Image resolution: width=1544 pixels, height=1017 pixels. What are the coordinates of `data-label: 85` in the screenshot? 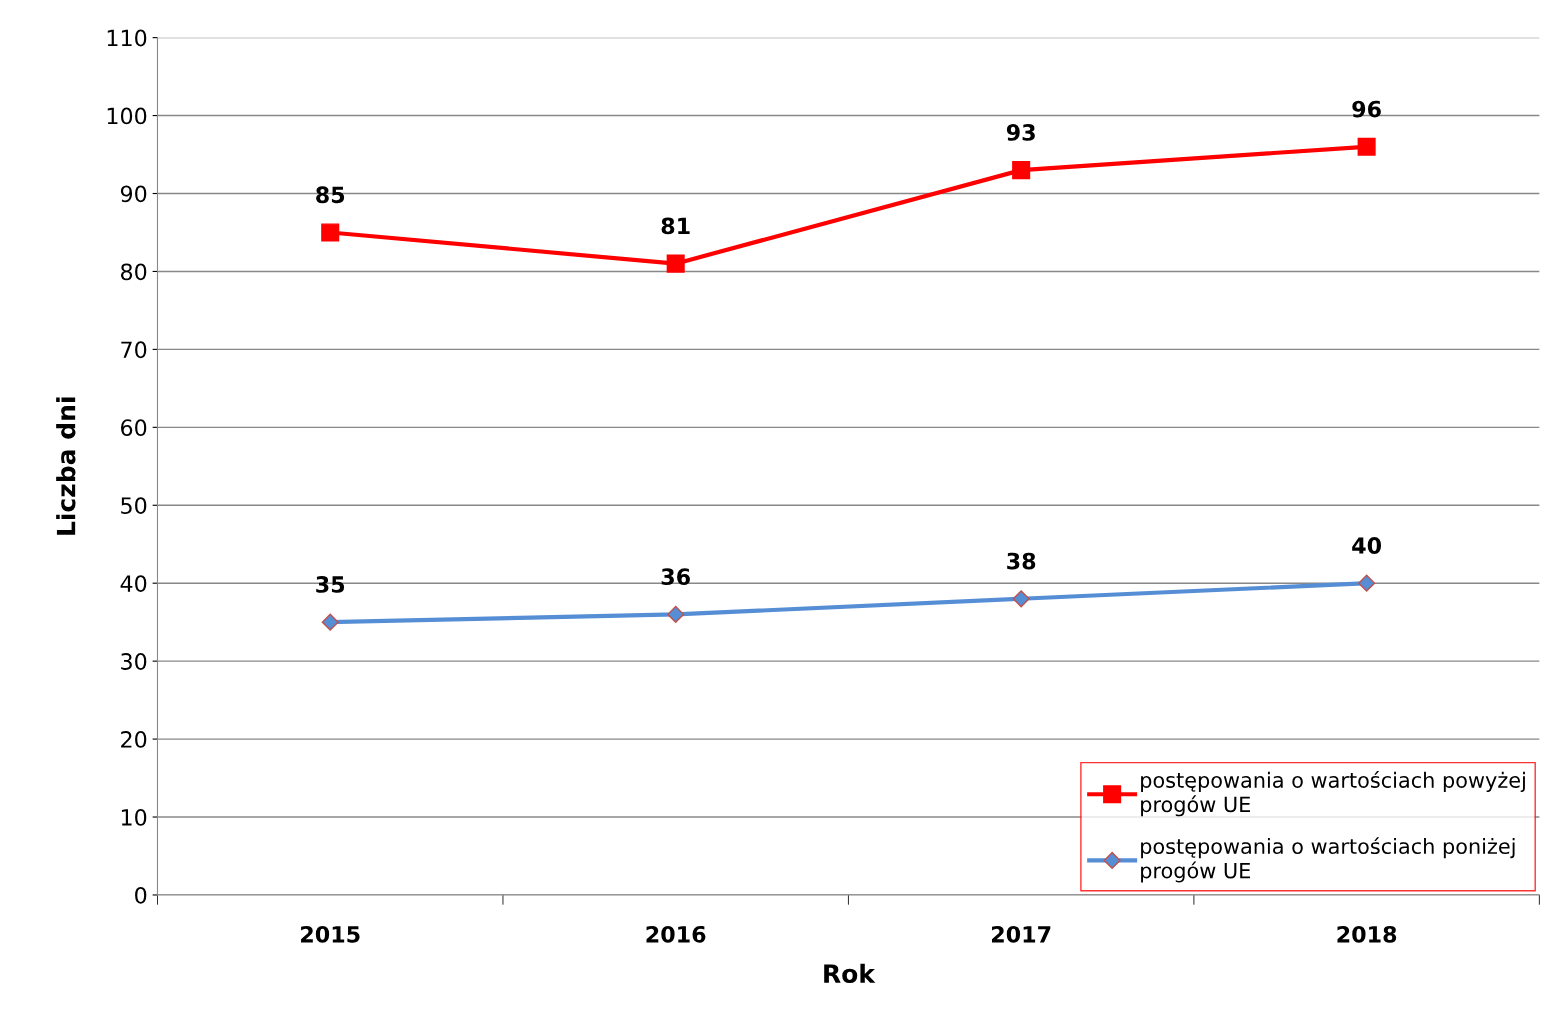 It's located at (330, 195).